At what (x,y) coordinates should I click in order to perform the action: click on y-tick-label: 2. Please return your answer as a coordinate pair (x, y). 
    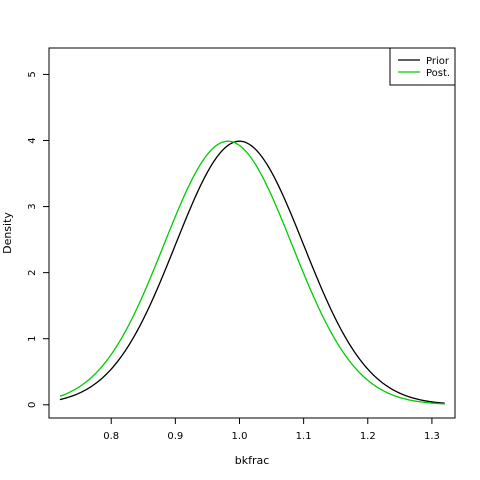
    Looking at the image, I should click on (32, 272).